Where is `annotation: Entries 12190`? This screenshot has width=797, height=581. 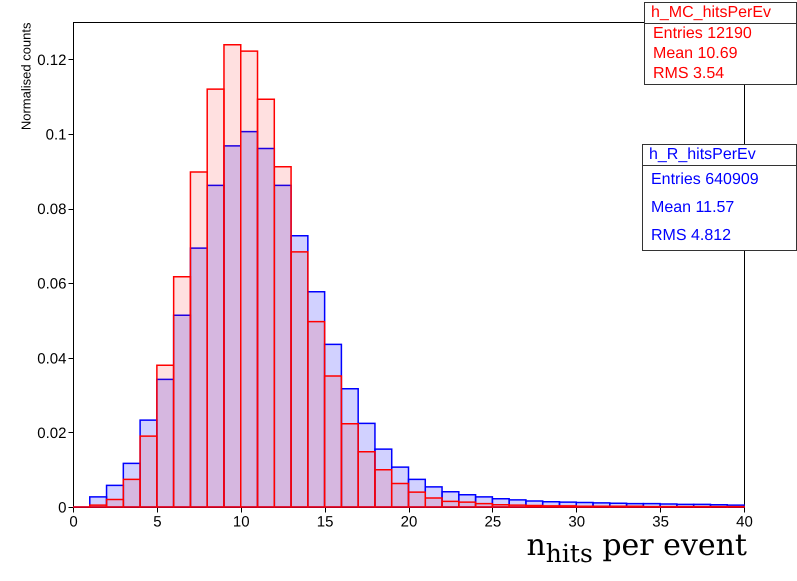
annotation: Entries 12190 is located at coordinates (702, 34).